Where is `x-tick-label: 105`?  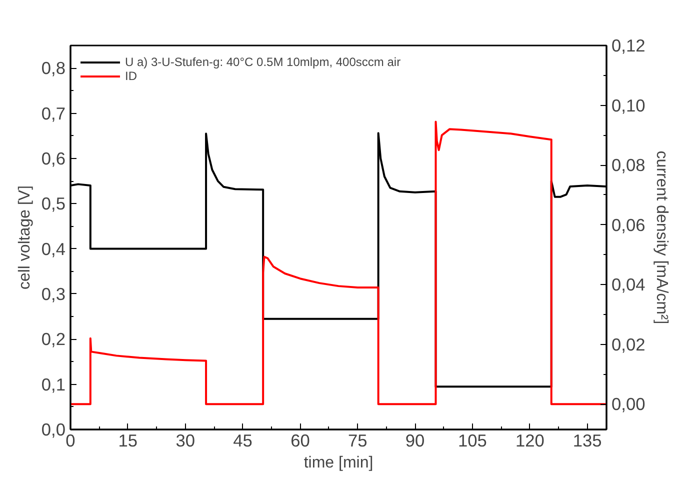
x-tick-label: 105 is located at coordinates (472, 440).